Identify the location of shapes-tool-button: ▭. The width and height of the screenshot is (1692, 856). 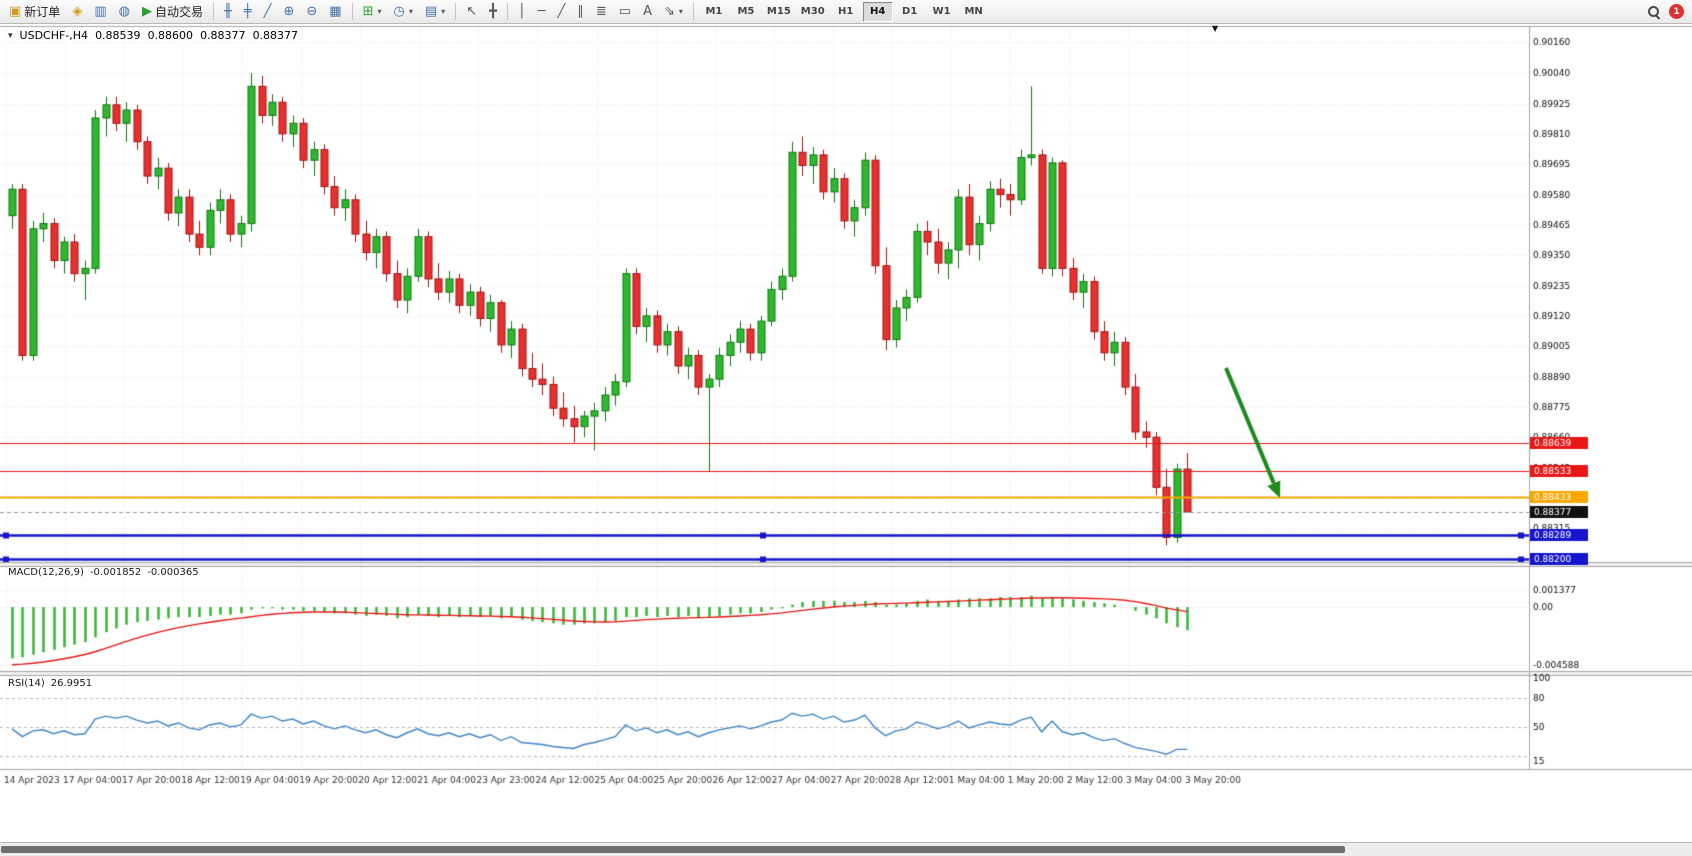
(625, 12).